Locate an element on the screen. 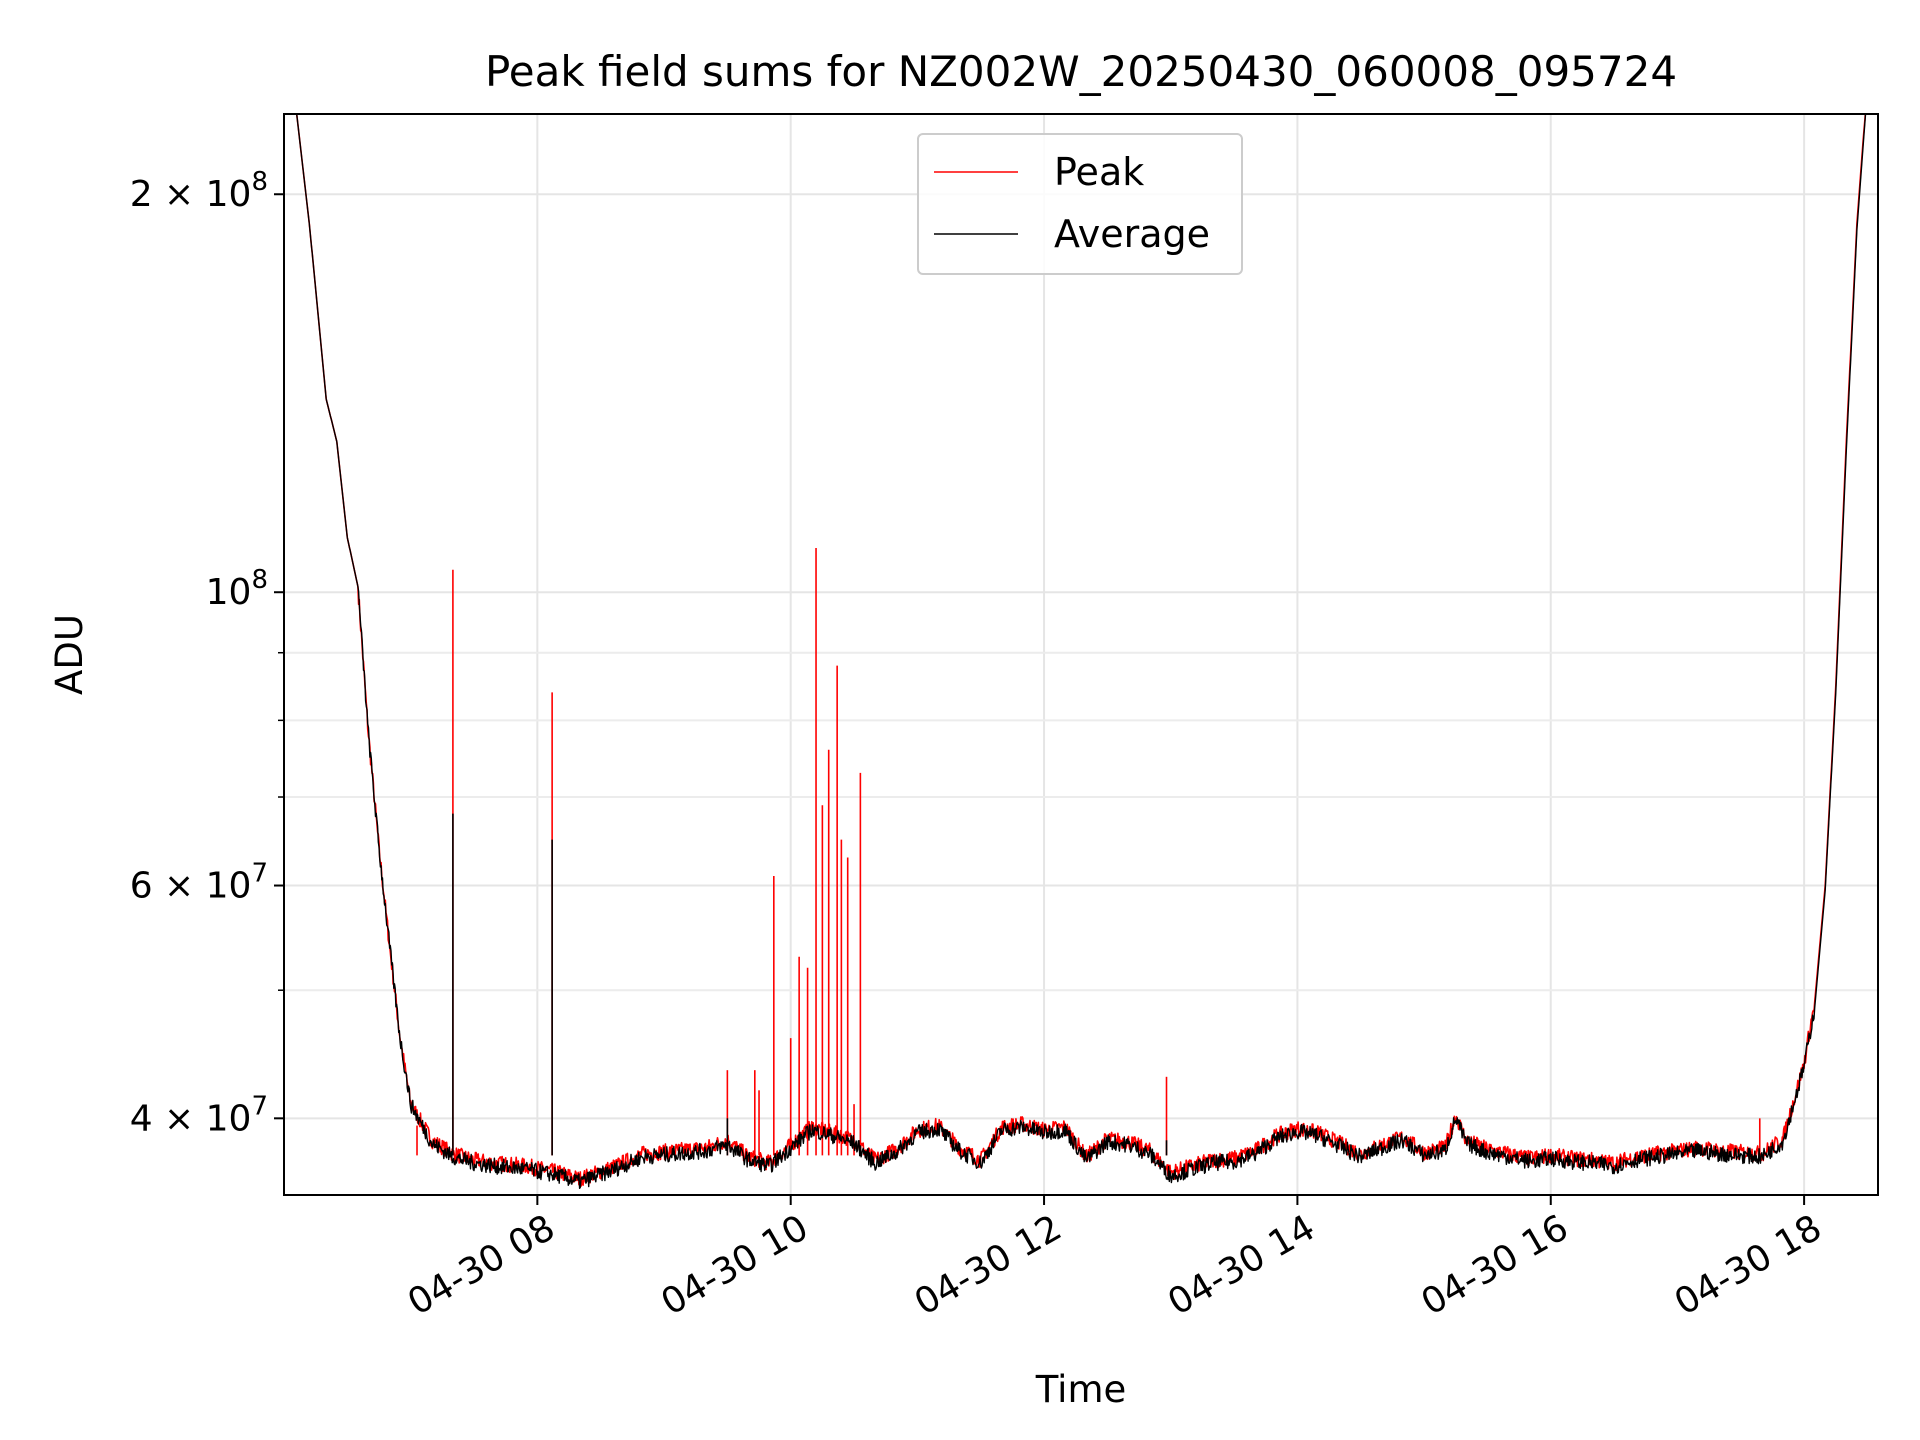 This screenshot has width=1920, height=1440. y-tick-label: 2 × 108 is located at coordinates (199, 191).